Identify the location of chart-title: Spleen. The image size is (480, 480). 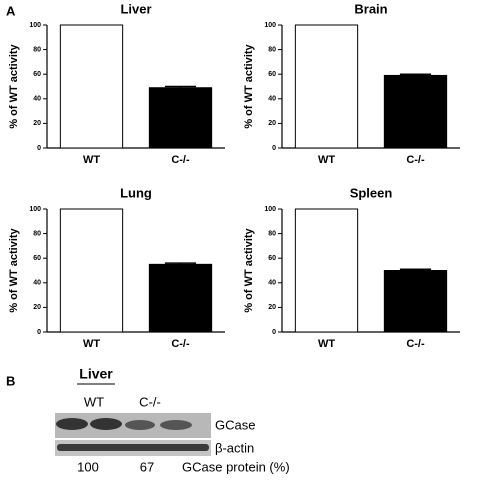
(371, 192).